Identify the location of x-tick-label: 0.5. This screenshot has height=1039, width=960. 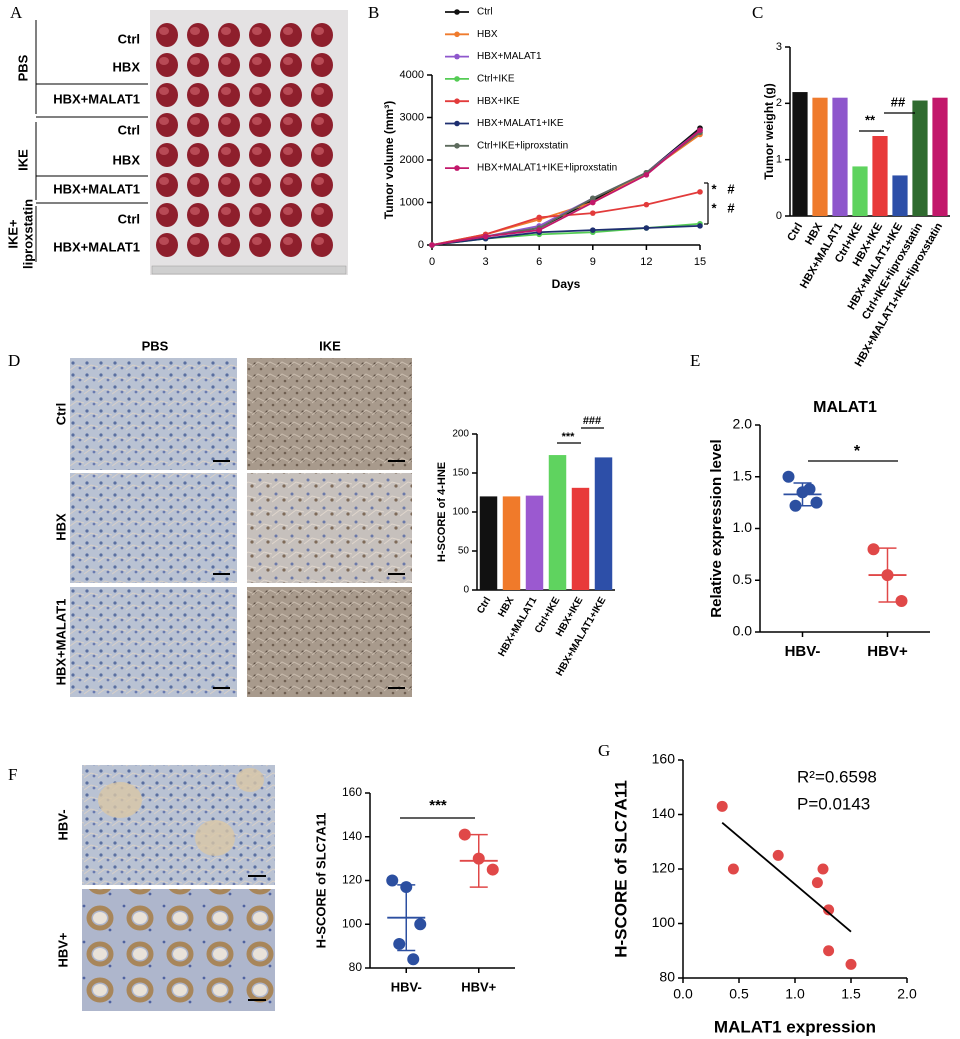
(739, 994).